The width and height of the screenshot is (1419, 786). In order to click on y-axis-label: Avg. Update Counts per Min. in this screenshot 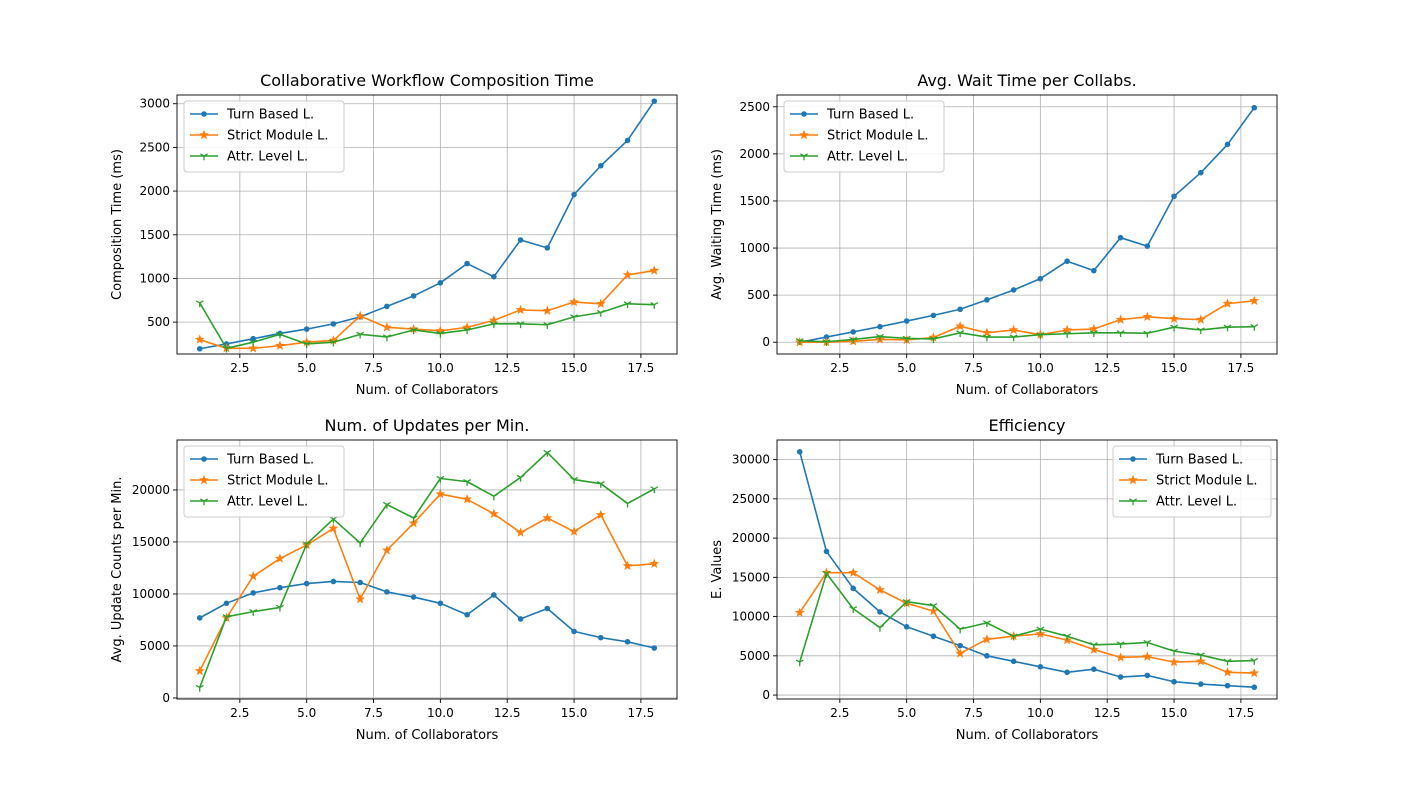, I will do `click(117, 570)`.